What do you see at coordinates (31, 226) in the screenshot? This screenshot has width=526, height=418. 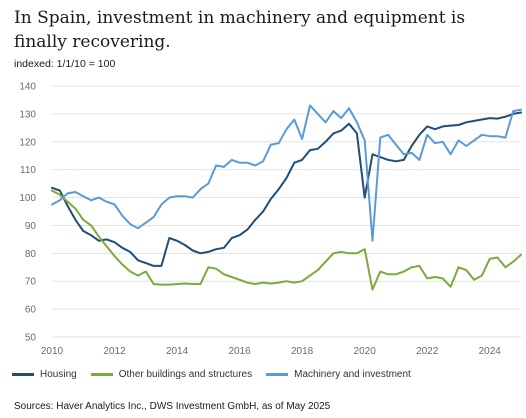 I see `y-tick-label: 90` at bounding box center [31, 226].